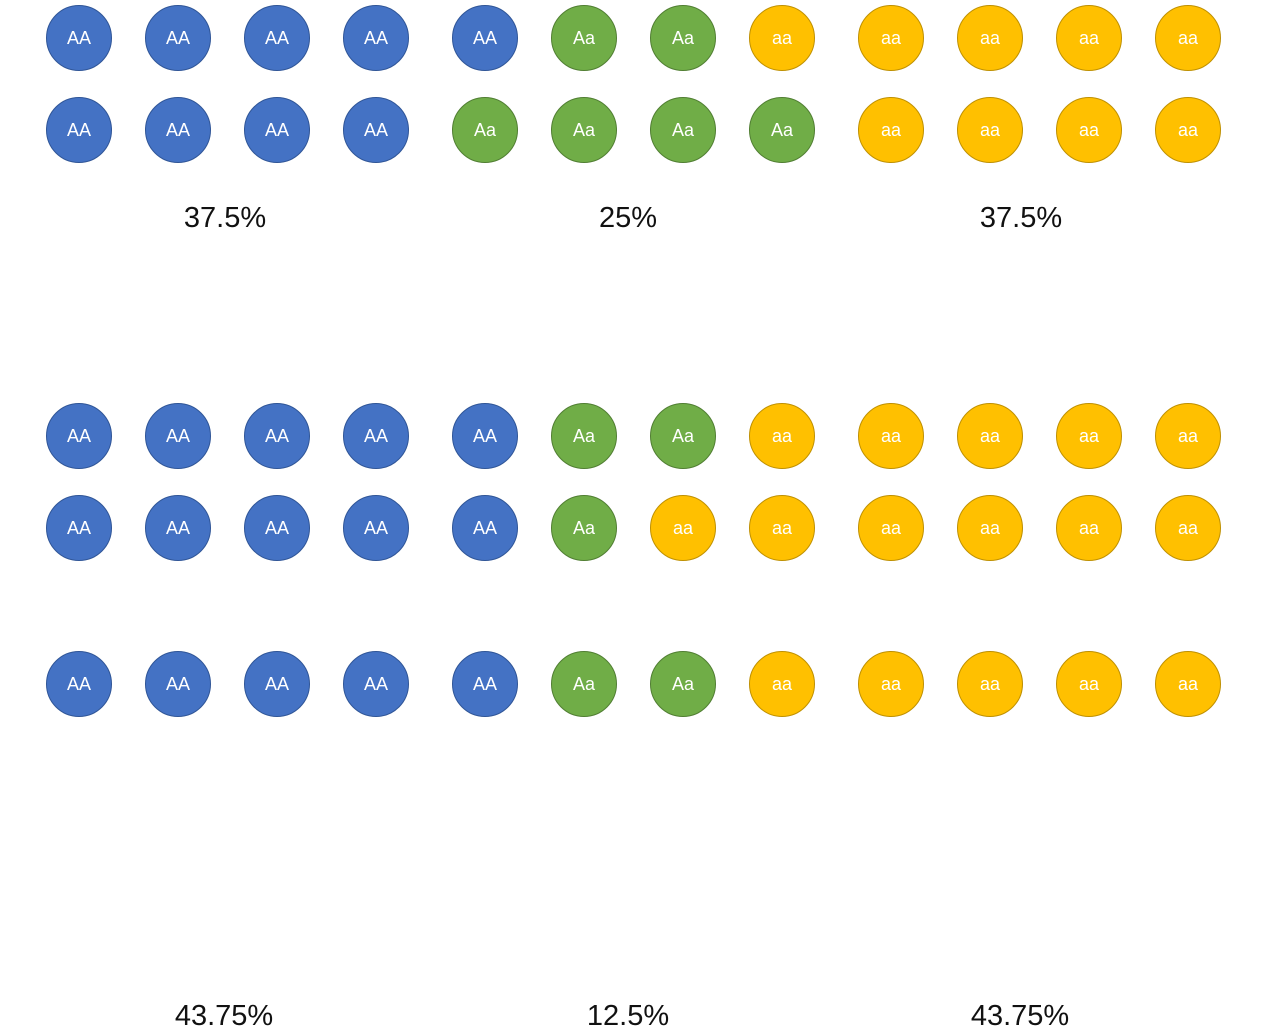  What do you see at coordinates (628, 218) in the screenshot?
I see `percentage-label: 25%` at bounding box center [628, 218].